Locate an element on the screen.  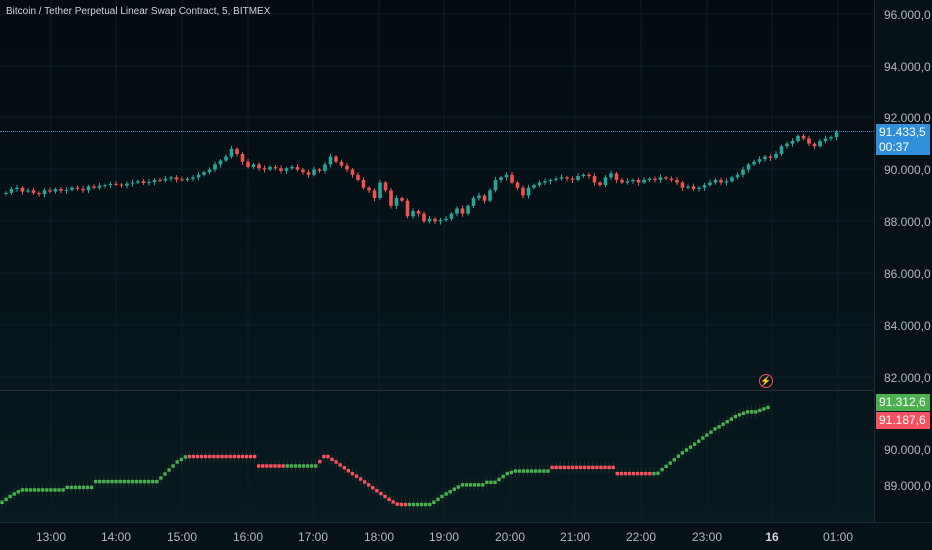
time-axis-label: 15:00 is located at coordinates (182, 537).